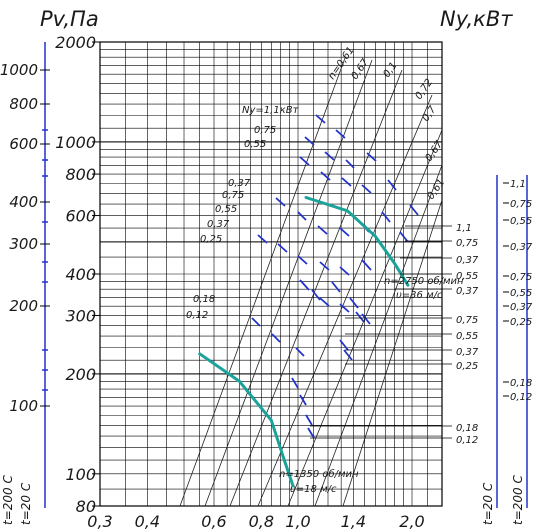 This screenshot has width=543, height=532. What do you see at coordinates (390, 69) in the screenshot?
I see `ray-label-2: 0,1` at bounding box center [390, 69].